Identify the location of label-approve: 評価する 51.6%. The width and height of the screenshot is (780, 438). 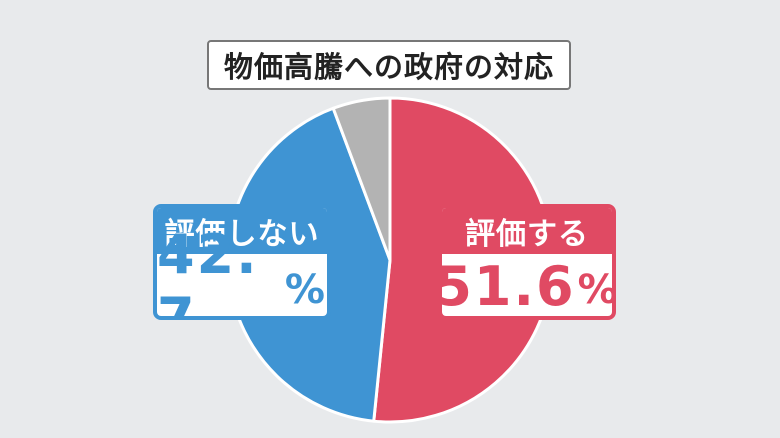
(527, 262).